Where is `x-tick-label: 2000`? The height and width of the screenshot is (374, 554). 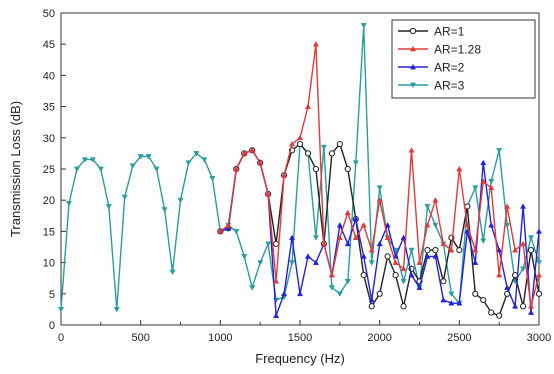
x-tick-label: 2000 is located at coordinates (379, 338).